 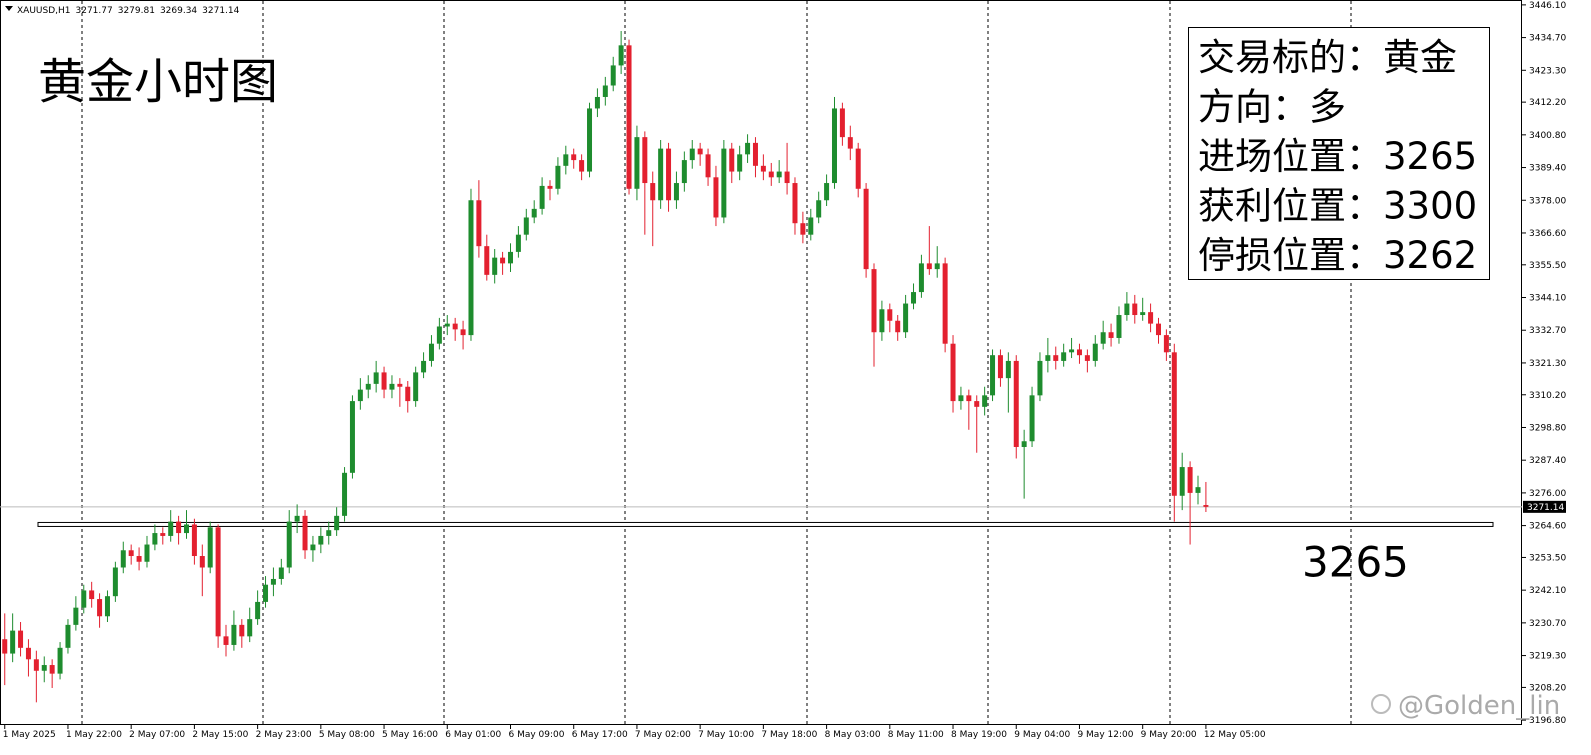 I want to click on y-tick-label: 3230.70, so click(x=1547, y=624).